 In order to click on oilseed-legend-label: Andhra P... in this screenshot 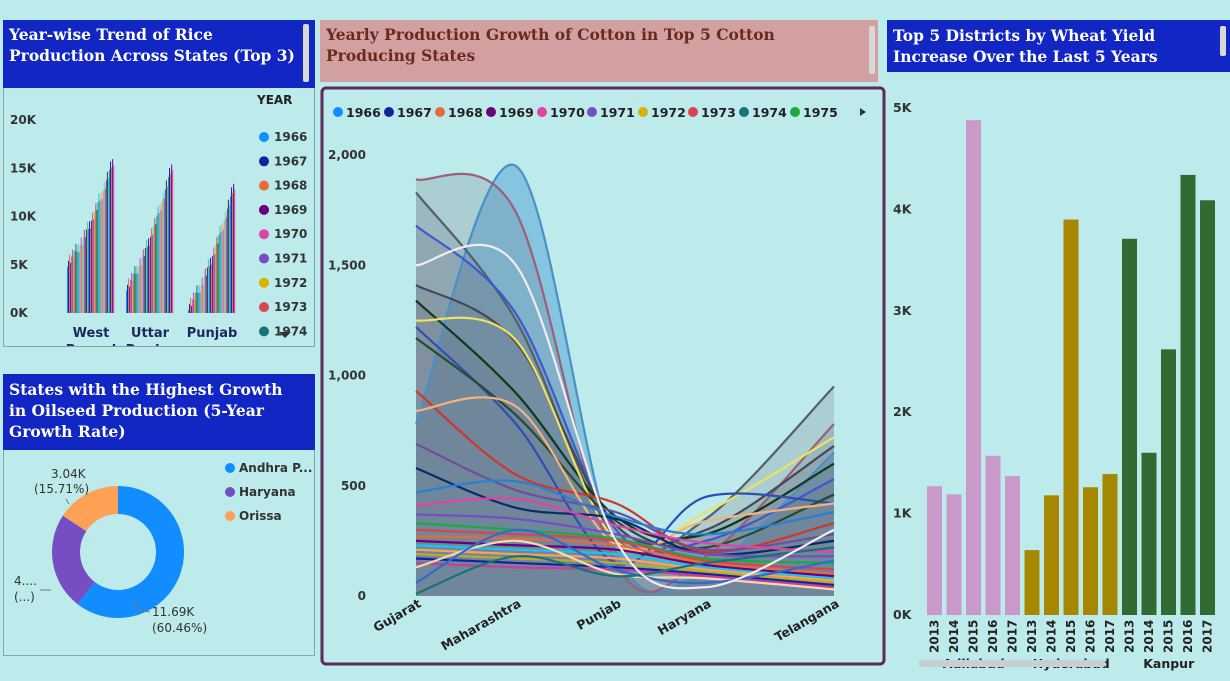, I will do `click(275, 468)`.